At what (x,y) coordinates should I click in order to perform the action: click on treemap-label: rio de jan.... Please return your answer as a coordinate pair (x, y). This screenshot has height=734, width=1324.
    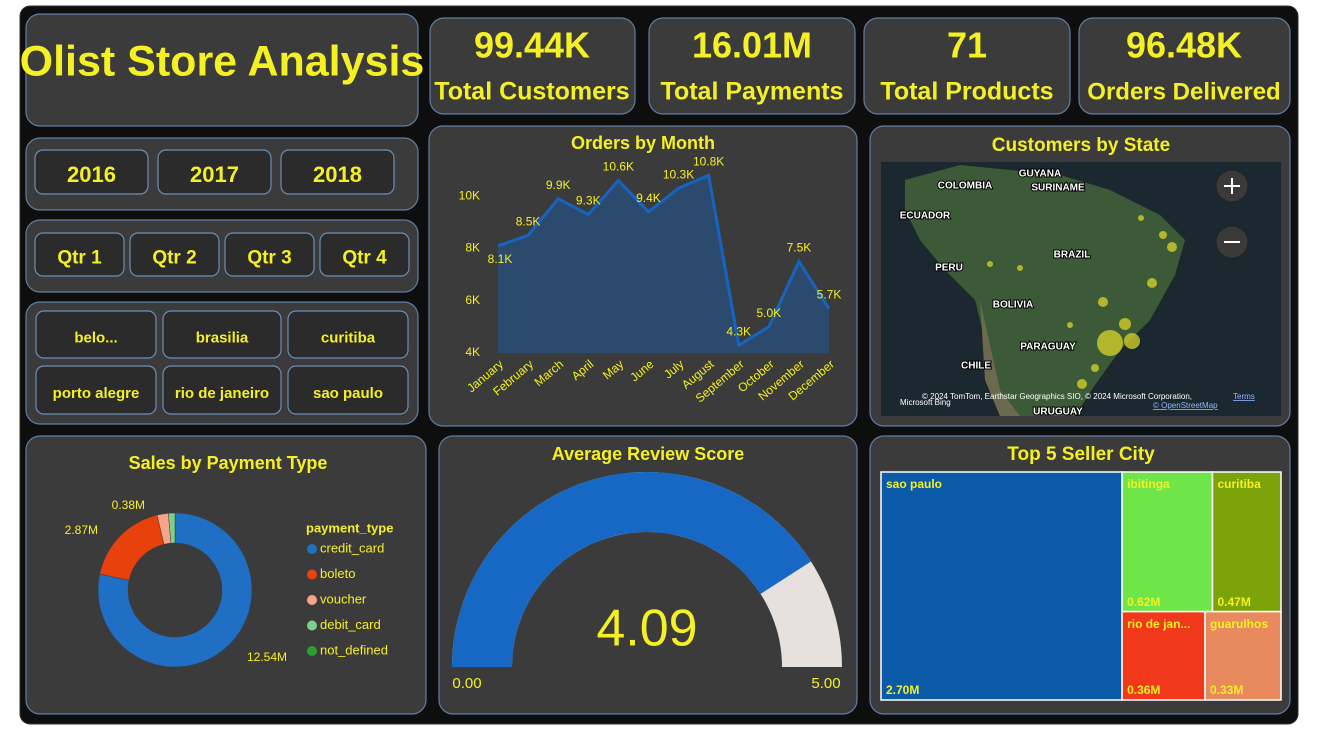
    Looking at the image, I should click on (1158, 624).